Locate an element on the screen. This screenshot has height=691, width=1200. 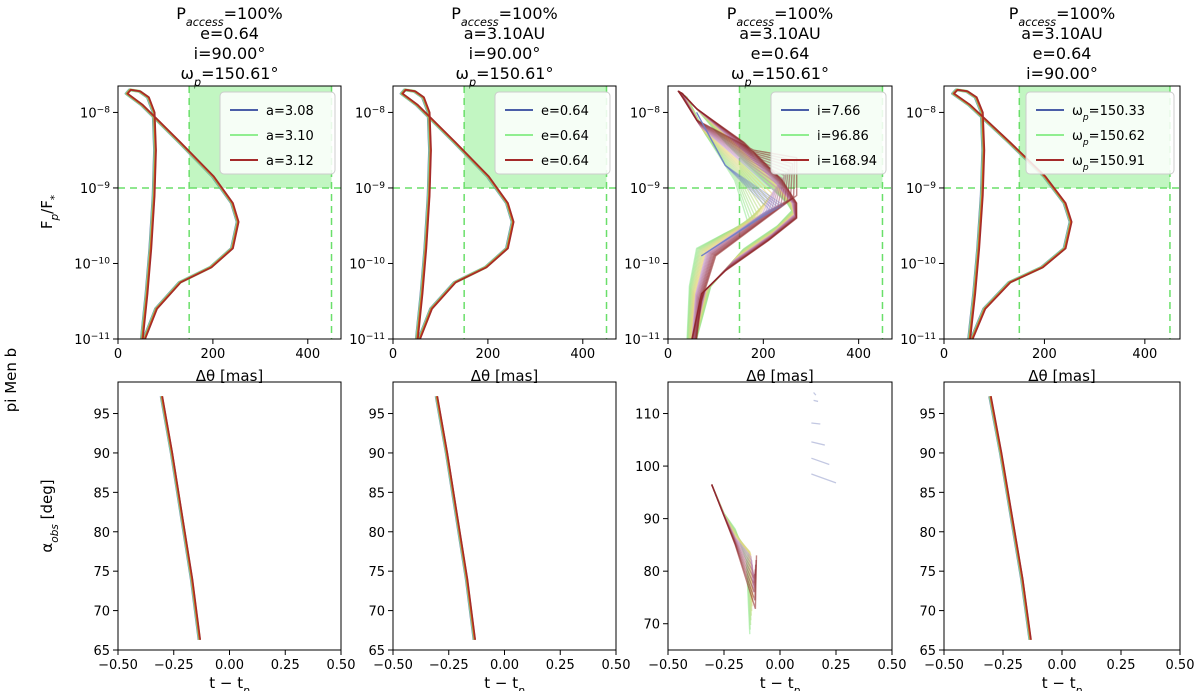
legend-label: ωp=150.62 is located at coordinates (1108, 138).